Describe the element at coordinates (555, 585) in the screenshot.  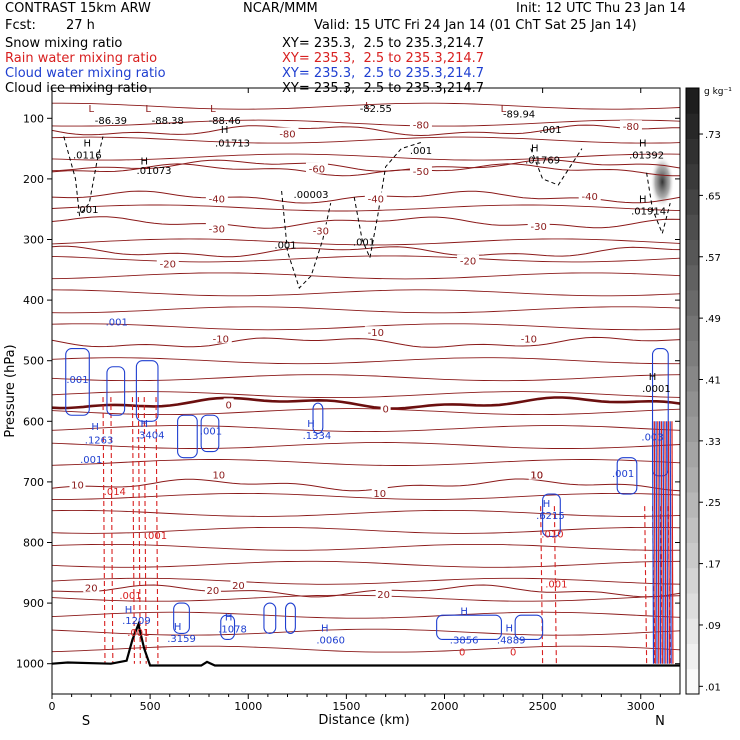
I see `rain-contour` at that location.